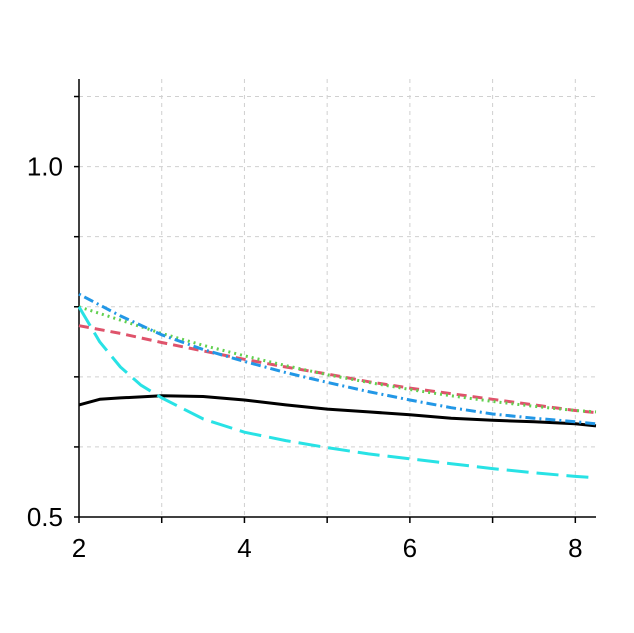 This screenshot has width=634, height=633. I want to click on y-tick-label: 1.0, so click(45, 167).